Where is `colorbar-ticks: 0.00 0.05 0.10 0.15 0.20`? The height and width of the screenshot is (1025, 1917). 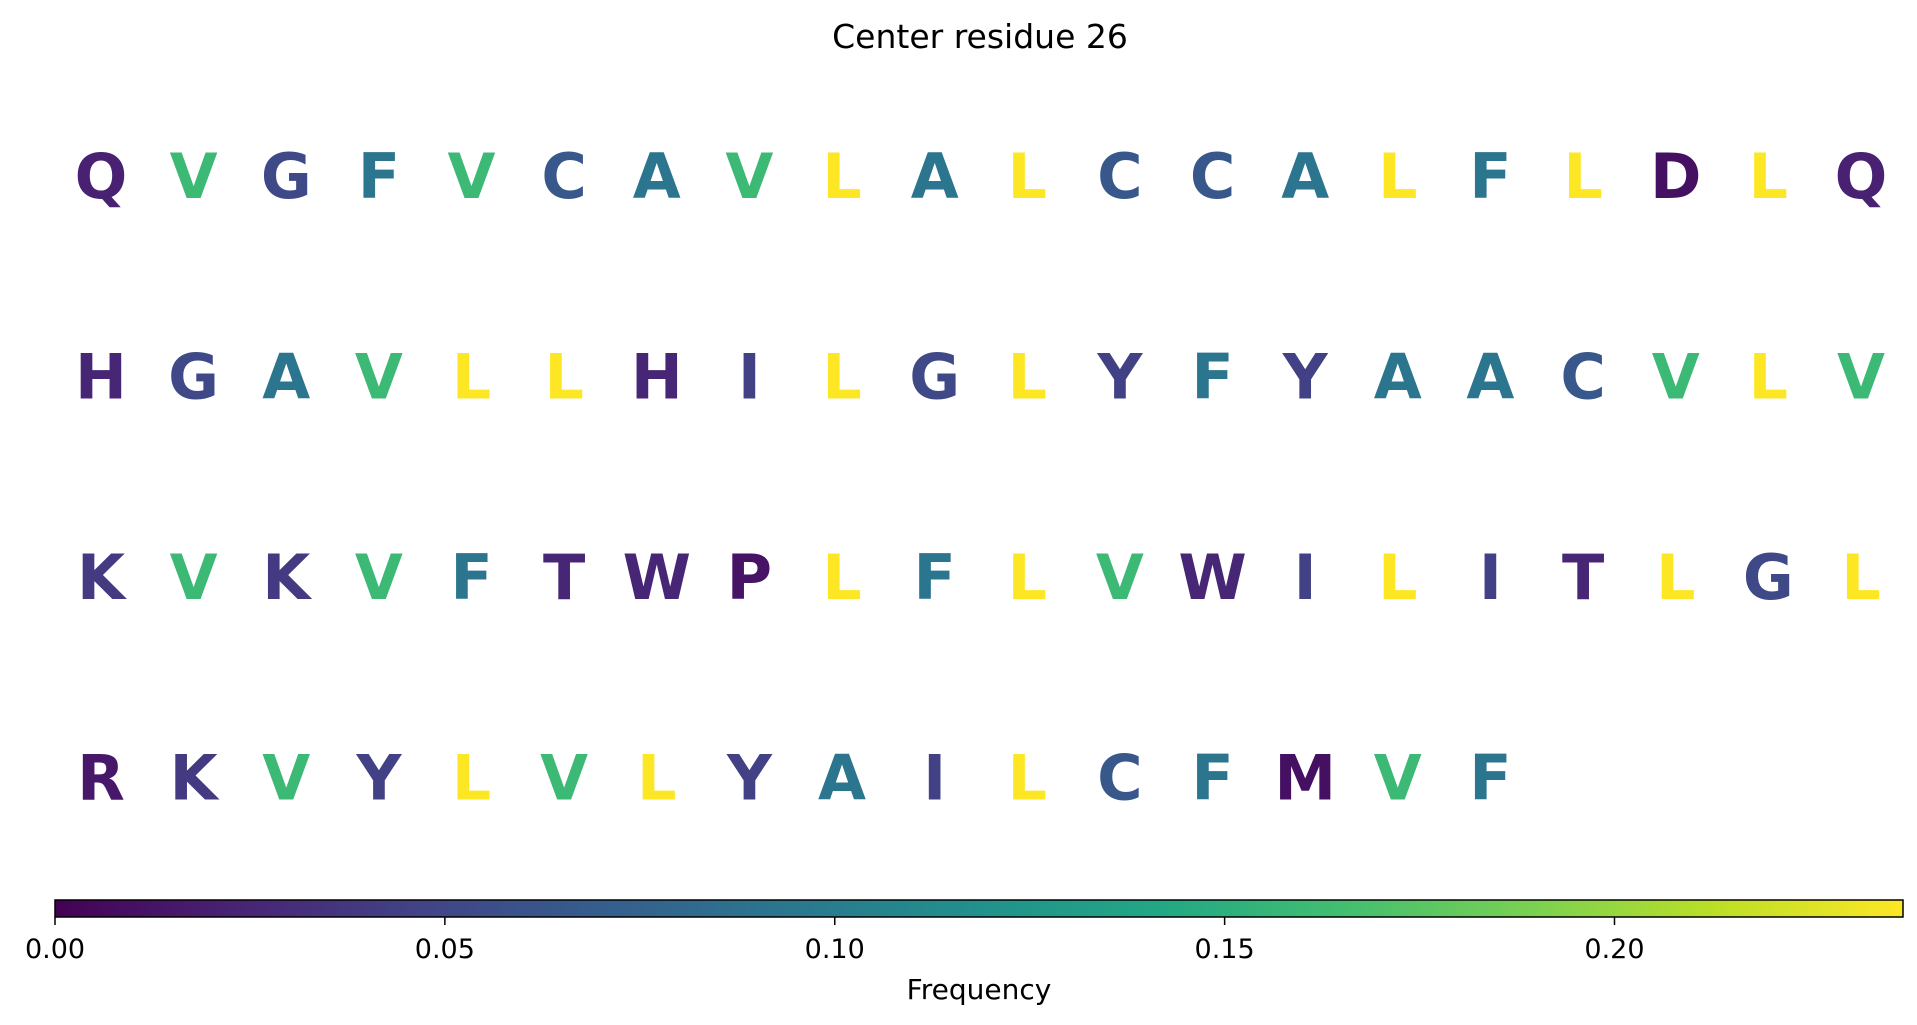
colorbar-ticks: 0.00 0.05 0.10 0.15 0.20 is located at coordinates (835, 941).